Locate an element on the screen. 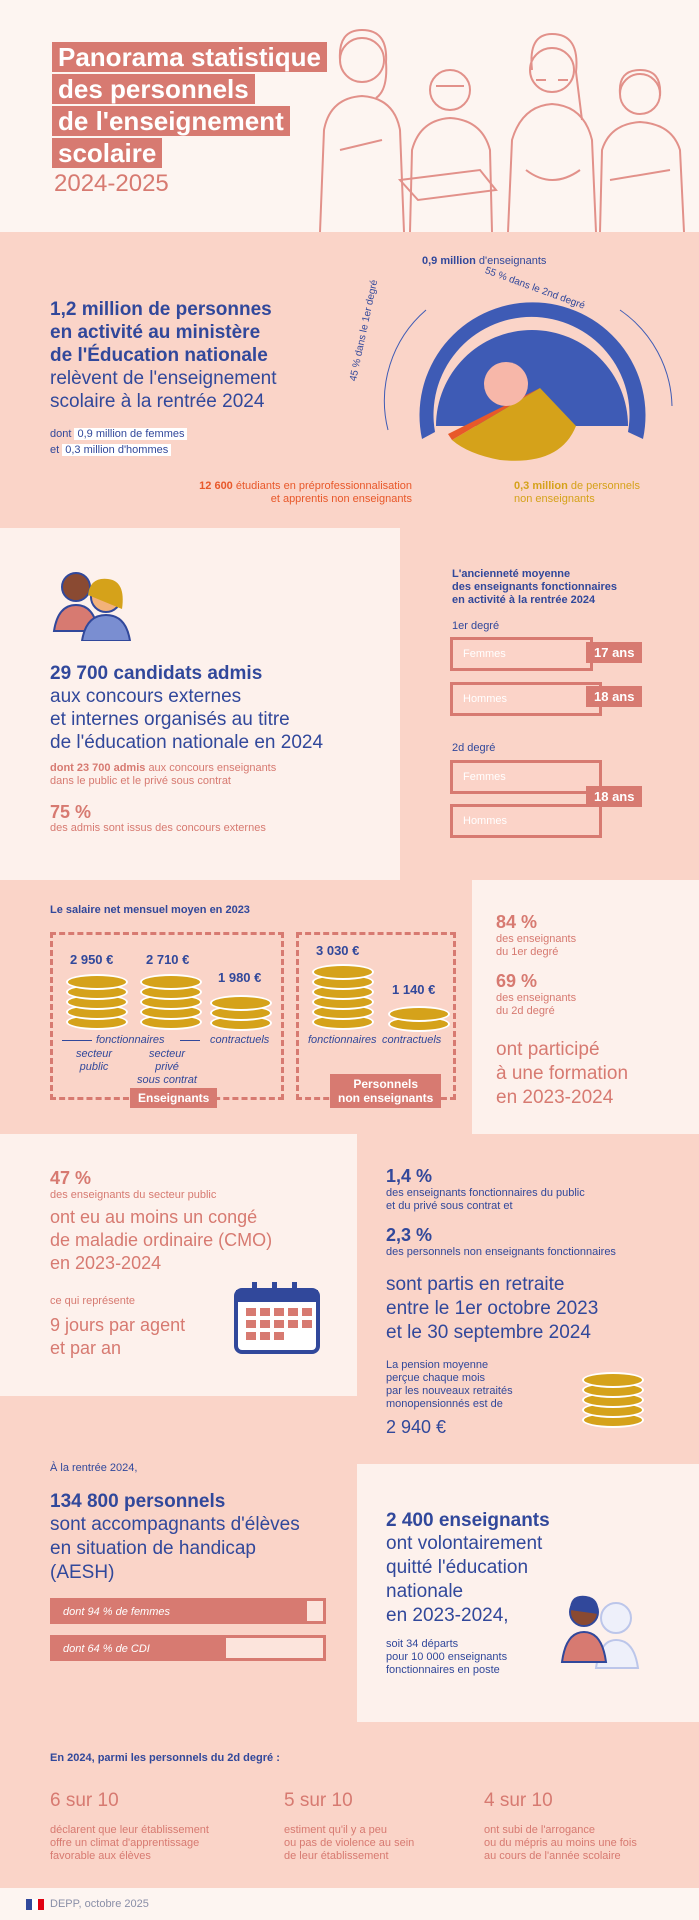  seniority-title-3: en activité à la rentrée 2024 is located at coordinates (524, 600).